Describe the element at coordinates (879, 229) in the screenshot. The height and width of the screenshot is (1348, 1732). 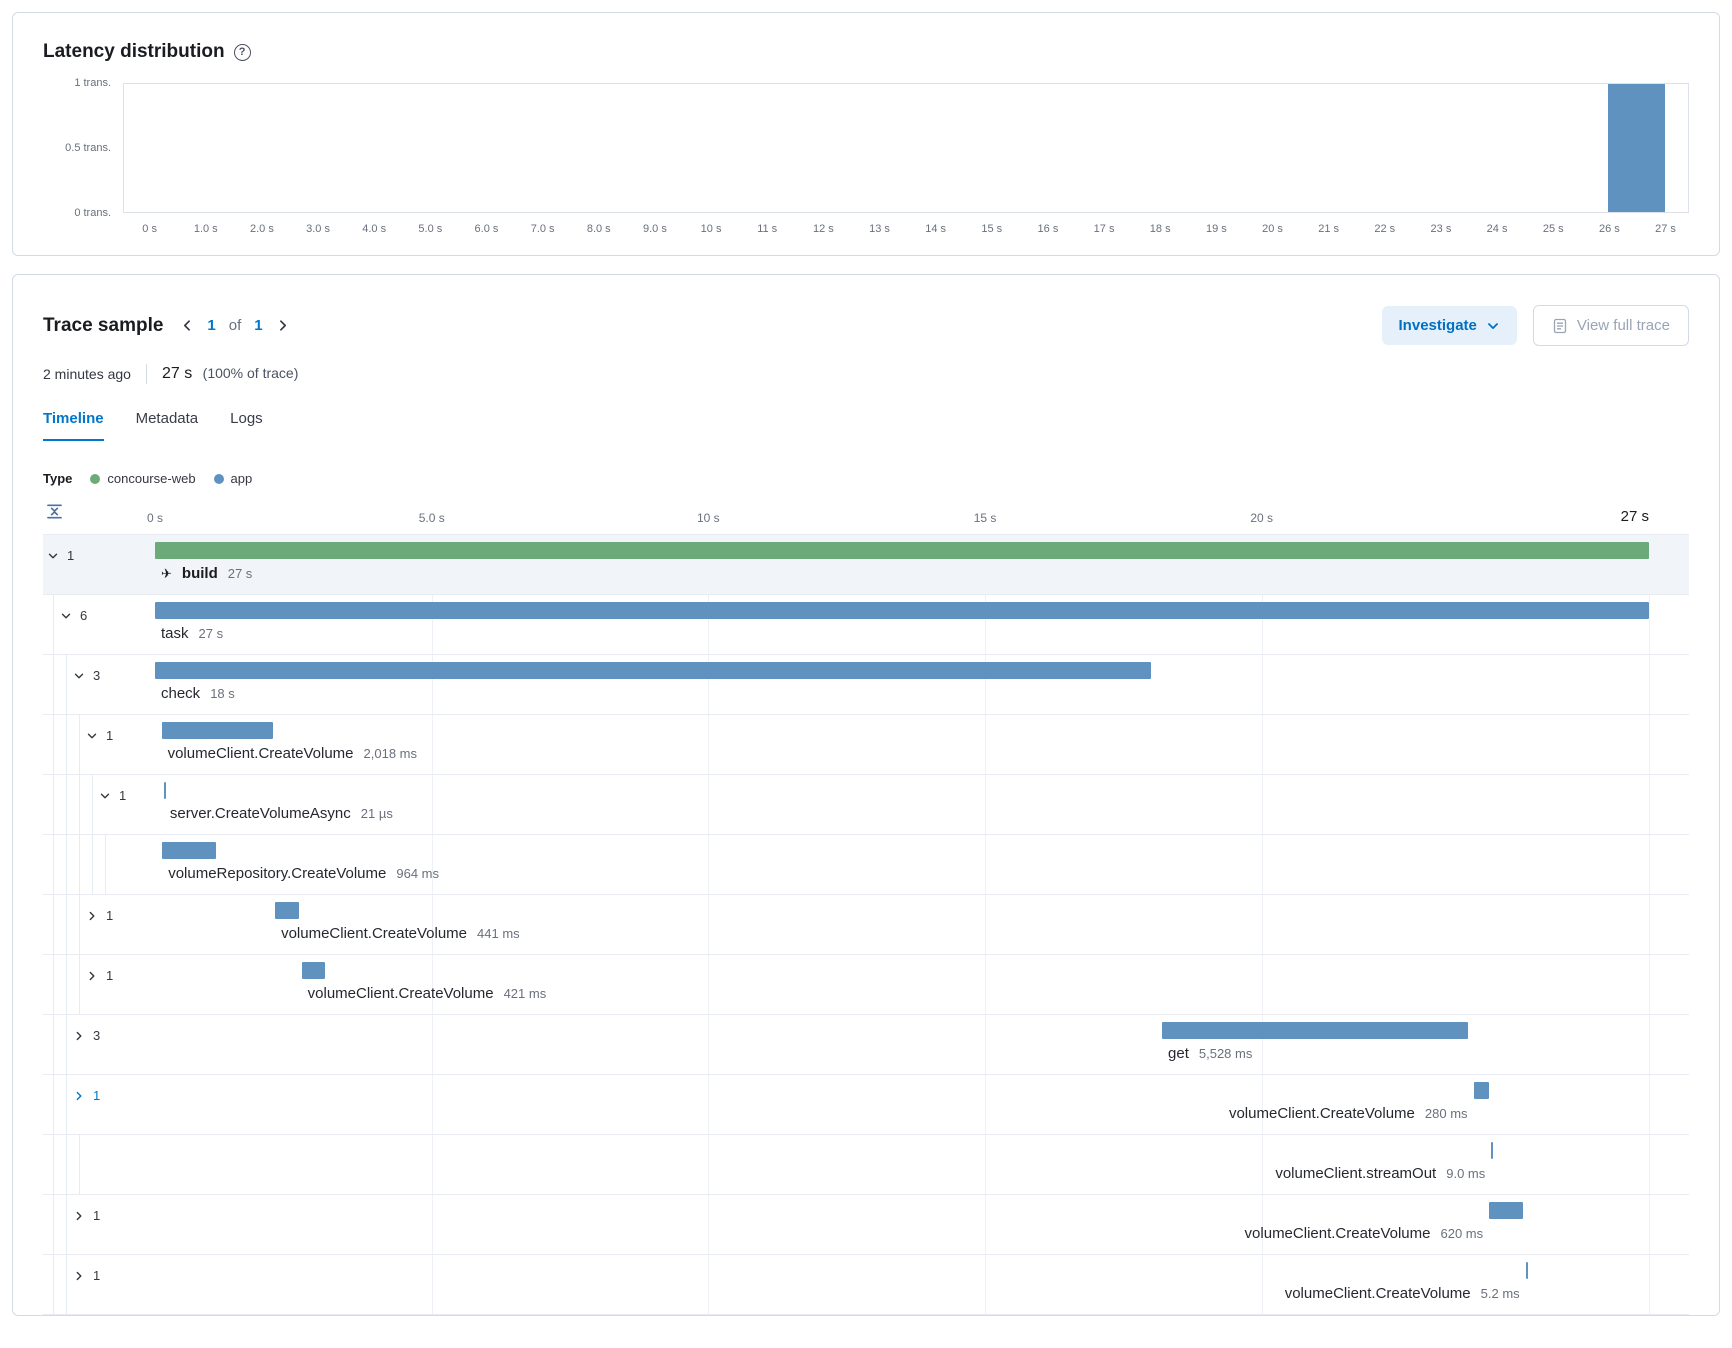
I see `x-axis-tick-label: 13 s` at that location.